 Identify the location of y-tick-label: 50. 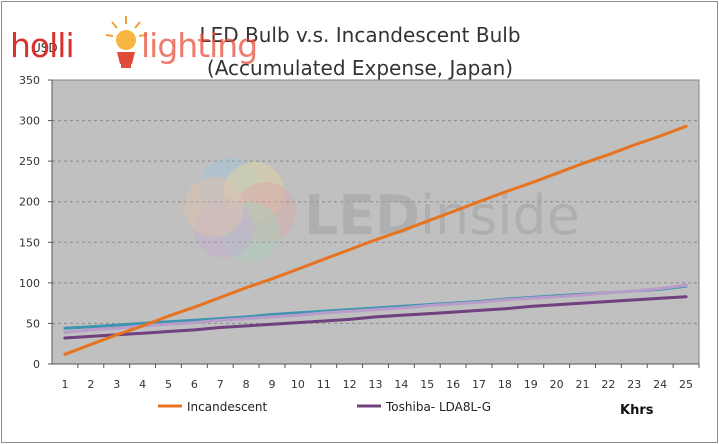
(33, 323).